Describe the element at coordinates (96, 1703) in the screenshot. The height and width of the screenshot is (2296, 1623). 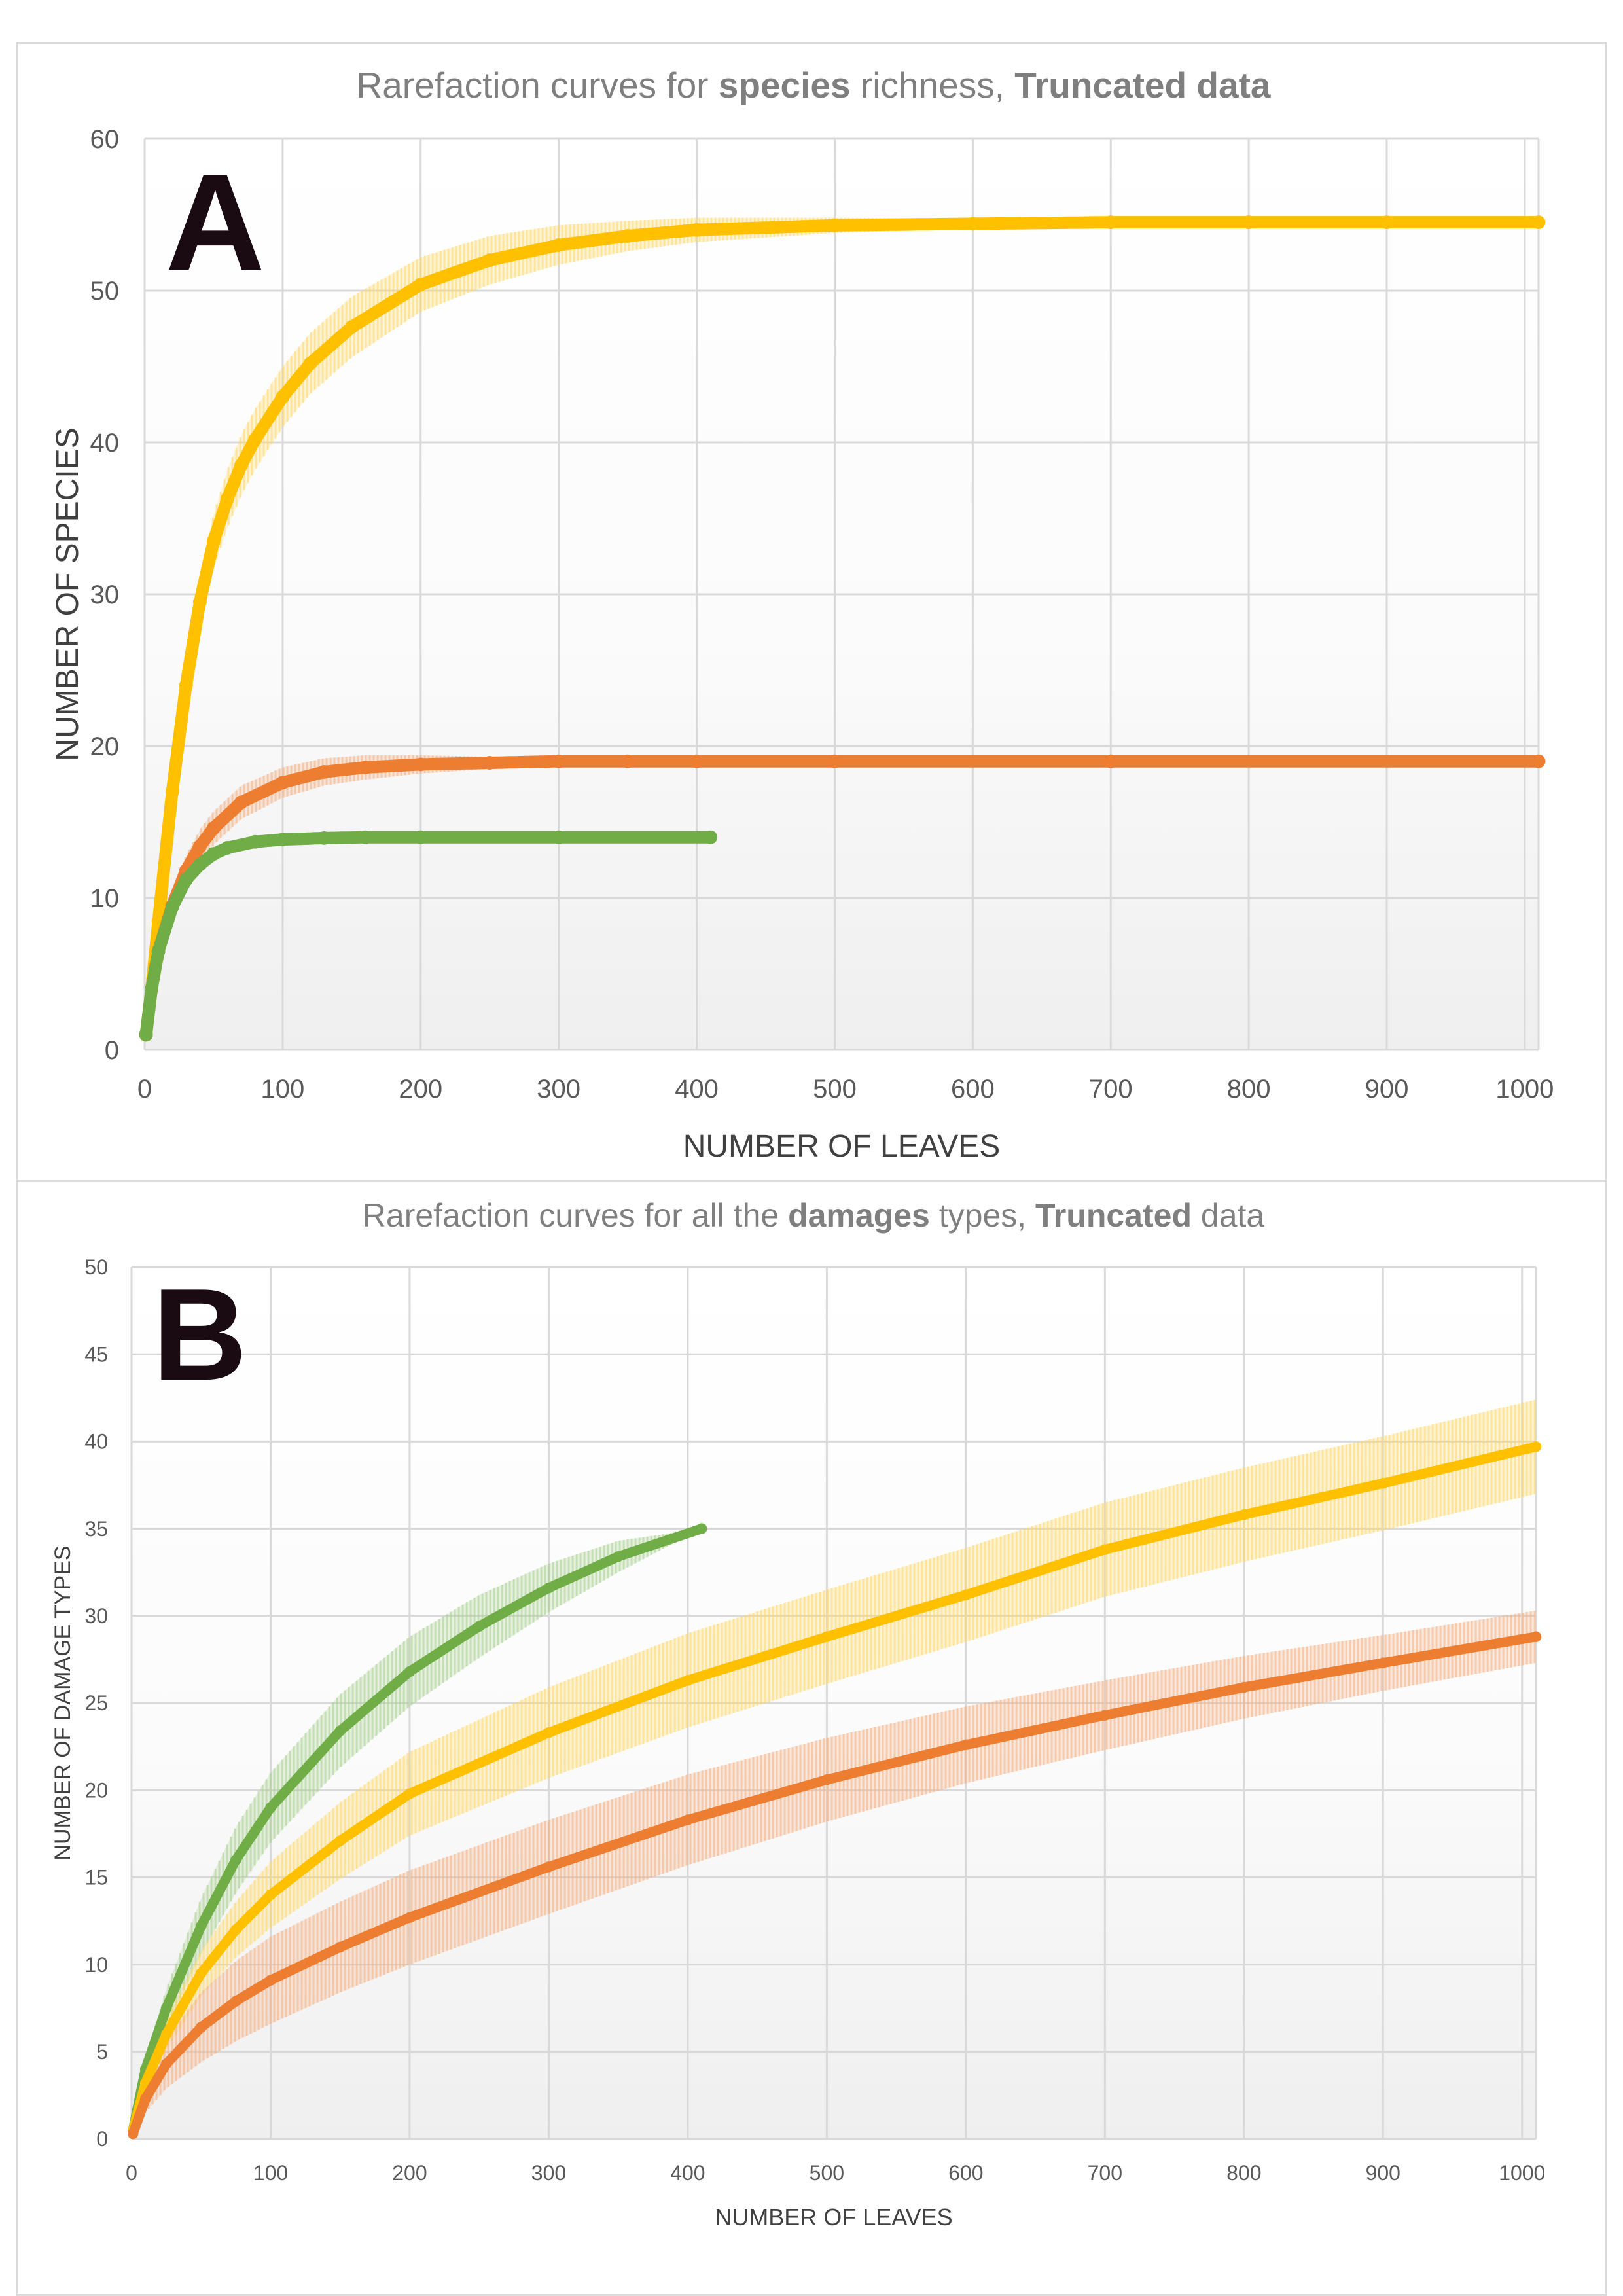
I see `y-tick-label: 25` at that location.